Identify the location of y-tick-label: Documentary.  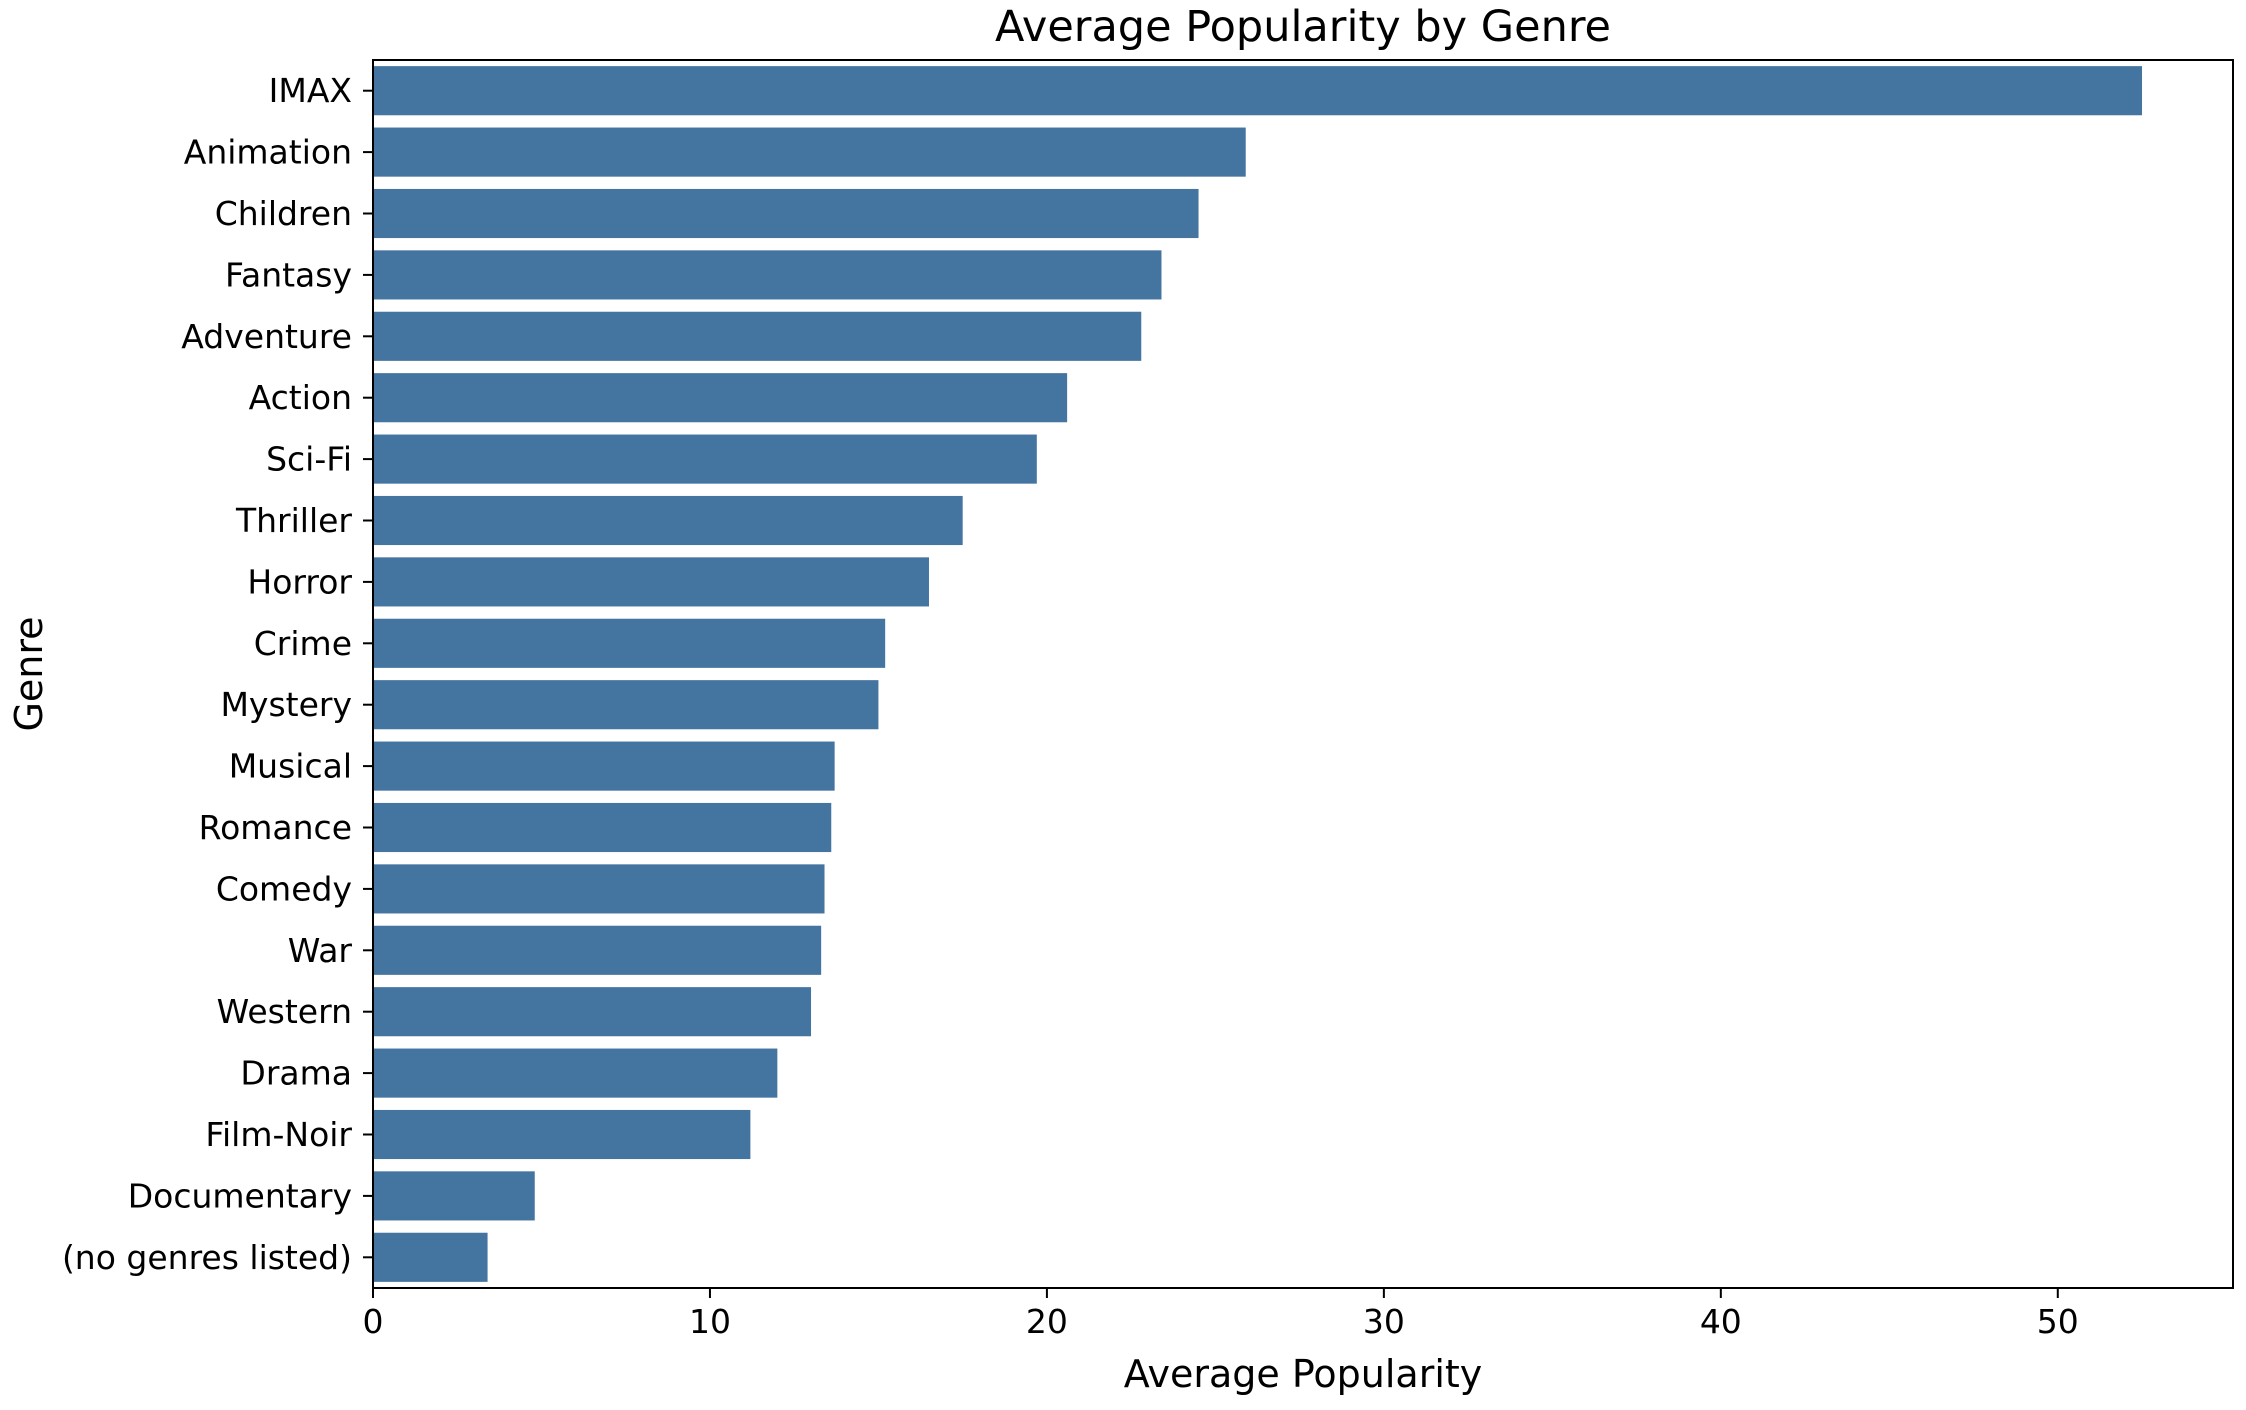
(240, 1195).